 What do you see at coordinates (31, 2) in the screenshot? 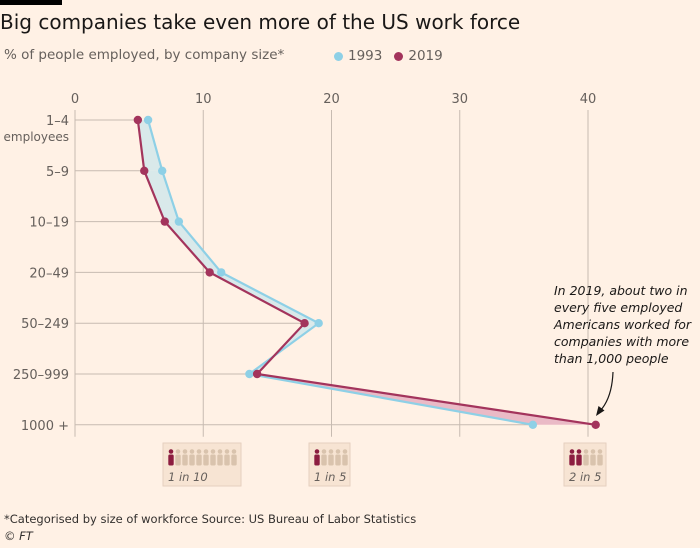
I see `ft-top-bar` at bounding box center [31, 2].